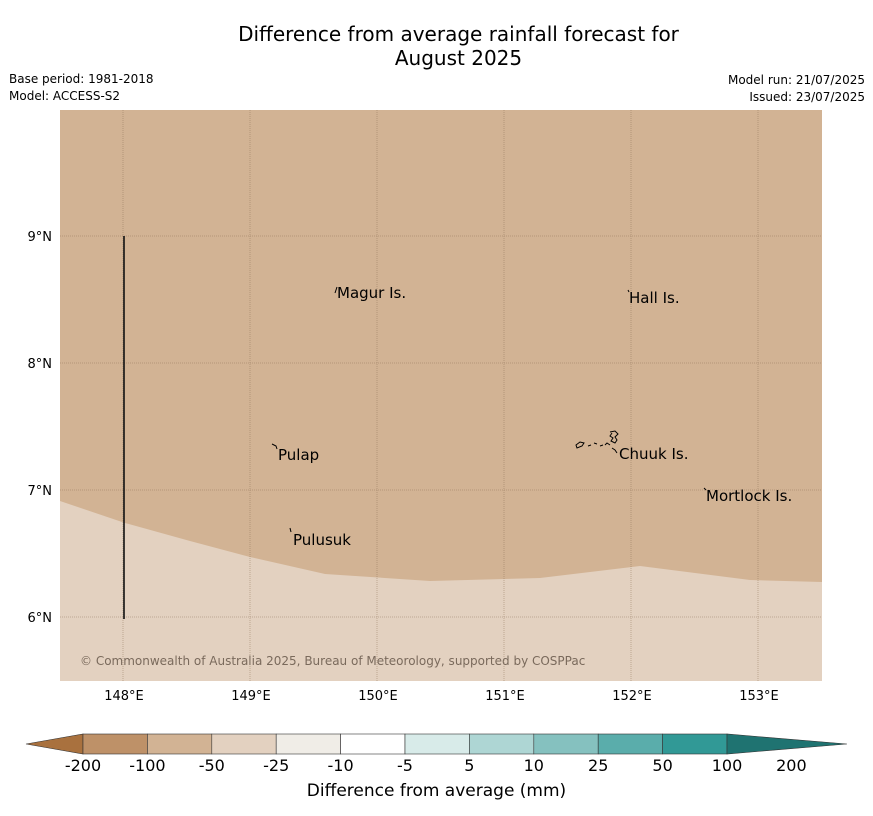 This screenshot has width=873, height=816. I want to click on island-chuuk, so click(597, 442).